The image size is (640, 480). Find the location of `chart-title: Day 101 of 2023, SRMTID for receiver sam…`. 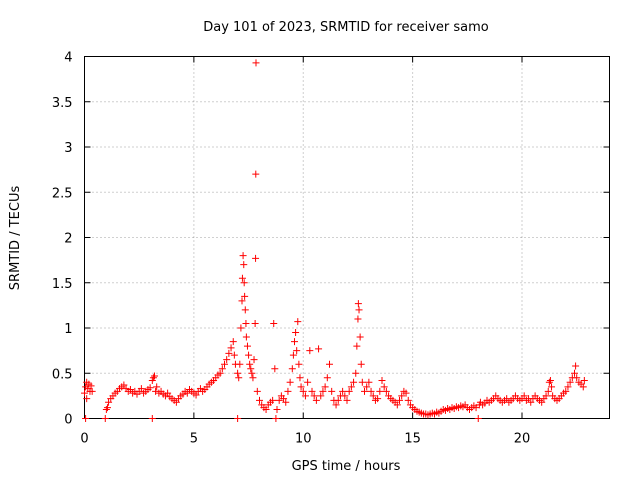

chart-title: Day 101 of 2023, SRMTID for receiver sam… is located at coordinates (346, 27).